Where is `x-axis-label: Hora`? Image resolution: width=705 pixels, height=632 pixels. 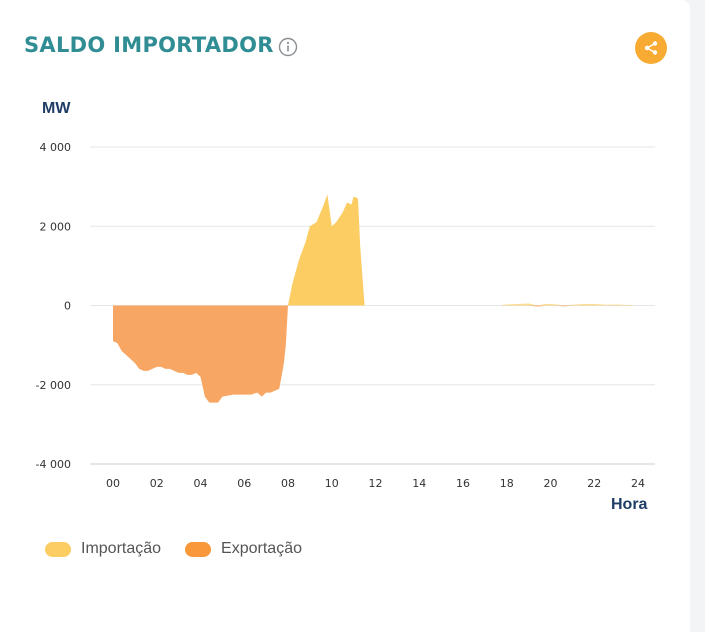
x-axis-label: Hora is located at coordinates (629, 504).